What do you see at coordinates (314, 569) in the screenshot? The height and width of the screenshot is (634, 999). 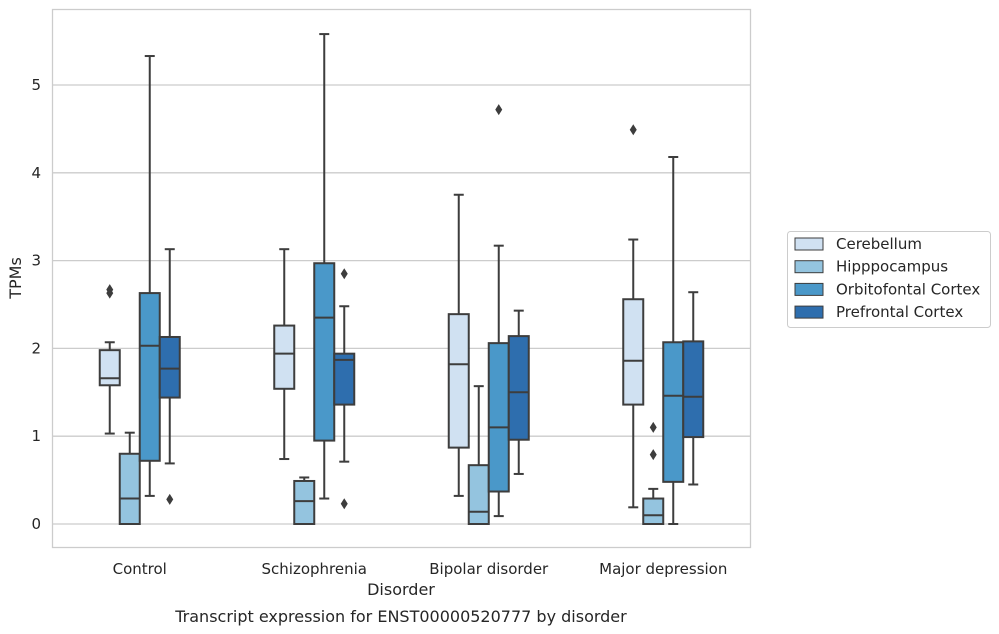 I see `x-tick-label: Schizophrenia` at bounding box center [314, 569].